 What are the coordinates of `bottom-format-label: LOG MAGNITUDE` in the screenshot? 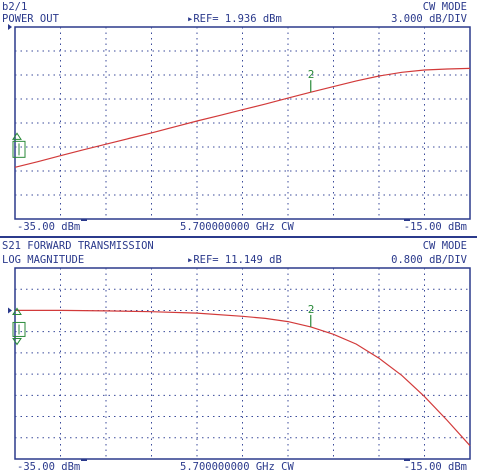 It's located at (43, 260).